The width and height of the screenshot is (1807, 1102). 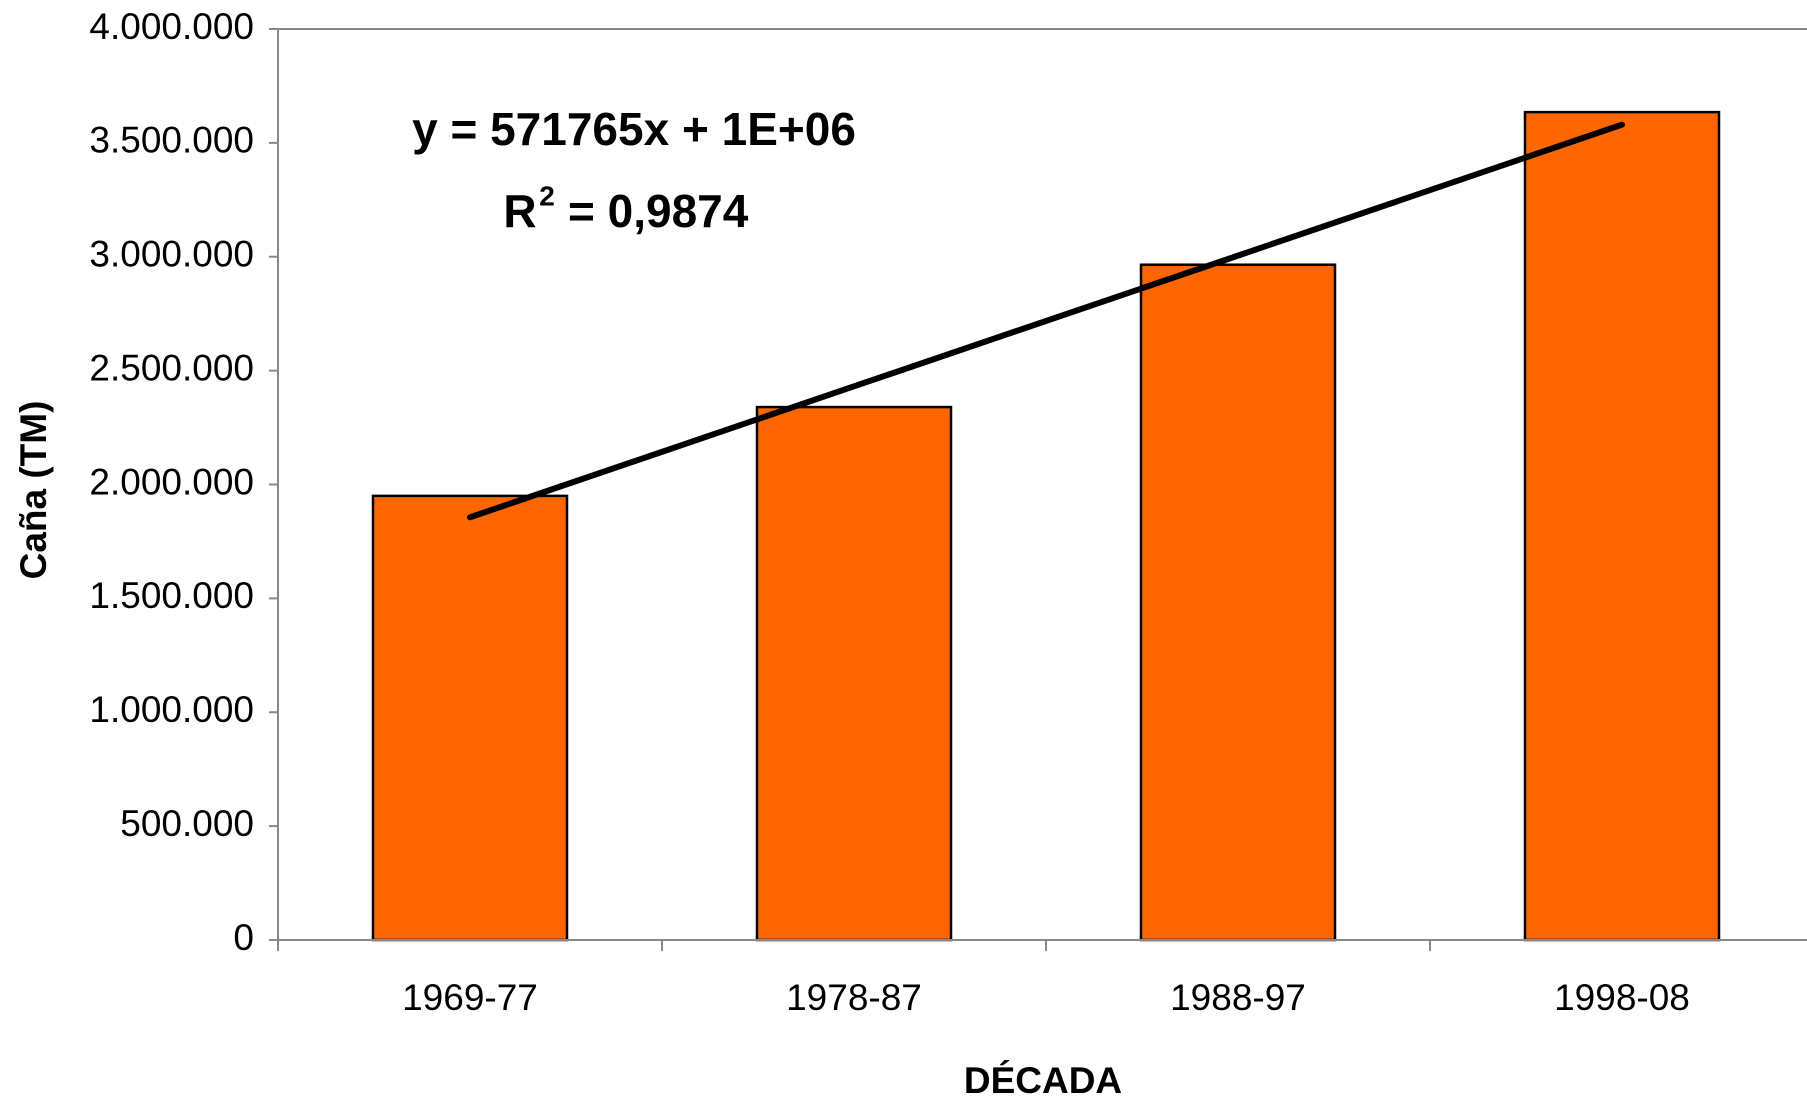 I want to click on y-tick-label: 0, so click(x=243, y=937).